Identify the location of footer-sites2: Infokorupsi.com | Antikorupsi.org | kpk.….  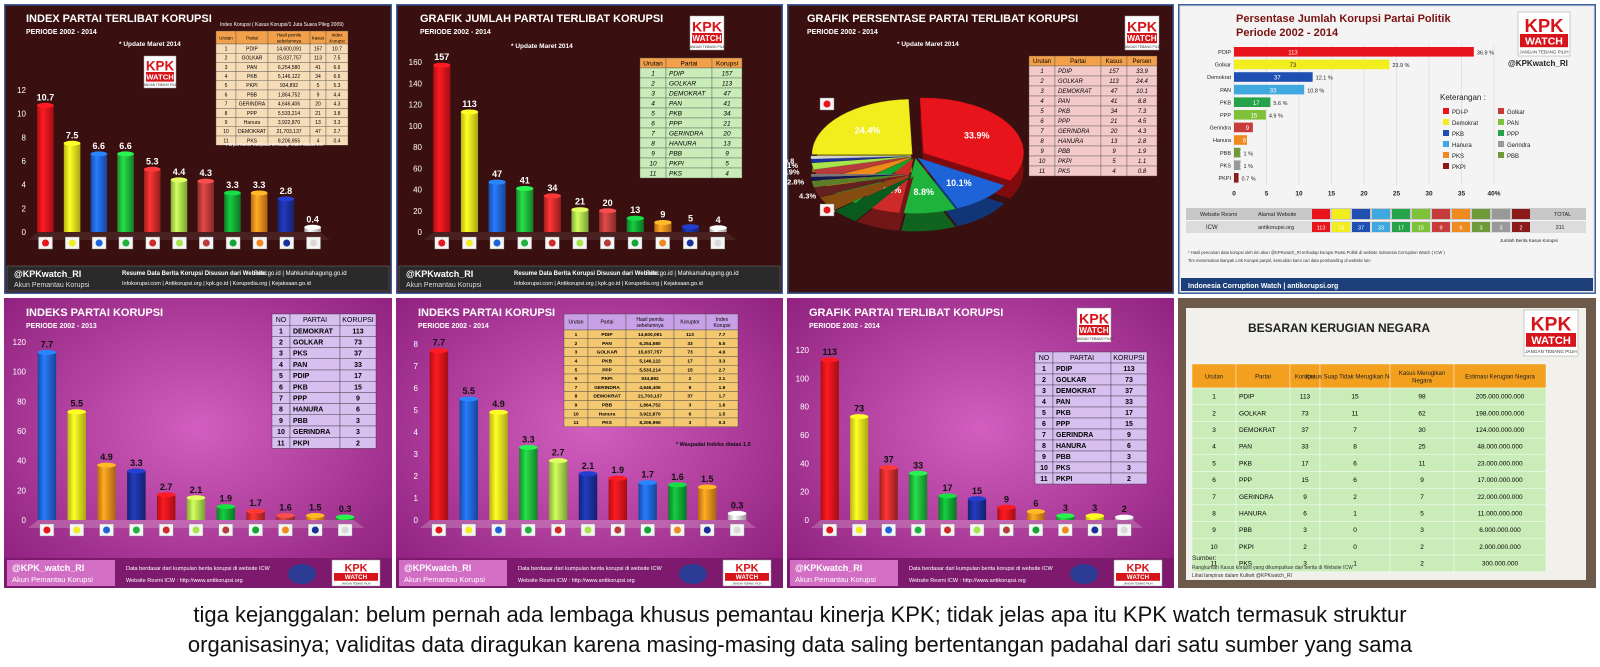
(216, 284).